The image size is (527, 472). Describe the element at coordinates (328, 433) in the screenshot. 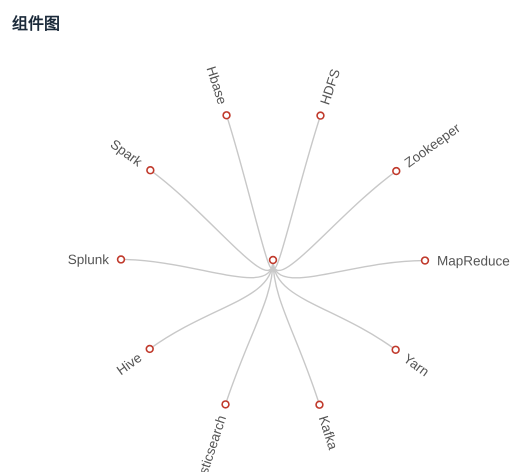

I see `node-label-kafka: Kafka` at that location.